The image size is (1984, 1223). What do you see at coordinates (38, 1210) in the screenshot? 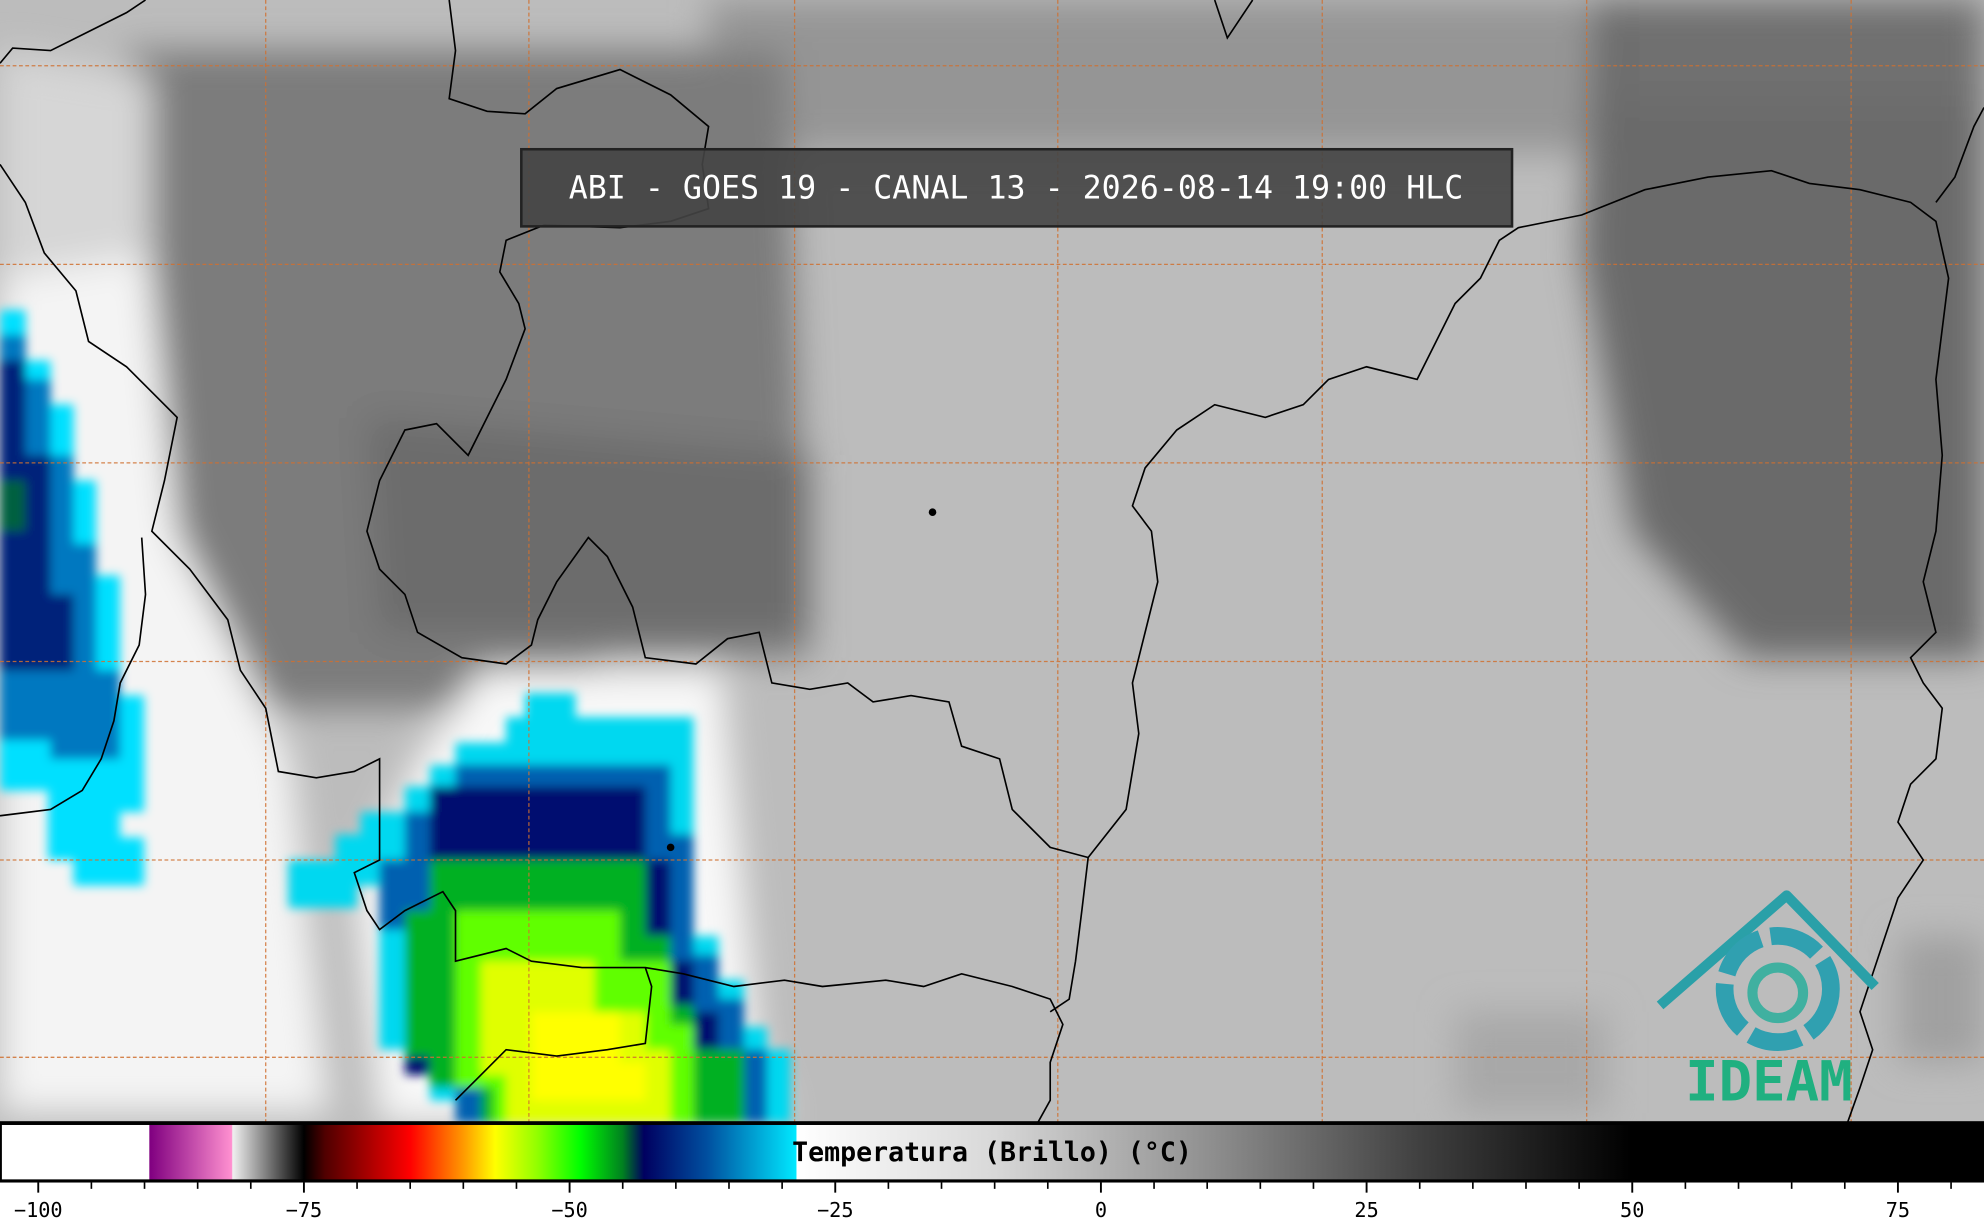
I see `tick-label: −100` at bounding box center [38, 1210].